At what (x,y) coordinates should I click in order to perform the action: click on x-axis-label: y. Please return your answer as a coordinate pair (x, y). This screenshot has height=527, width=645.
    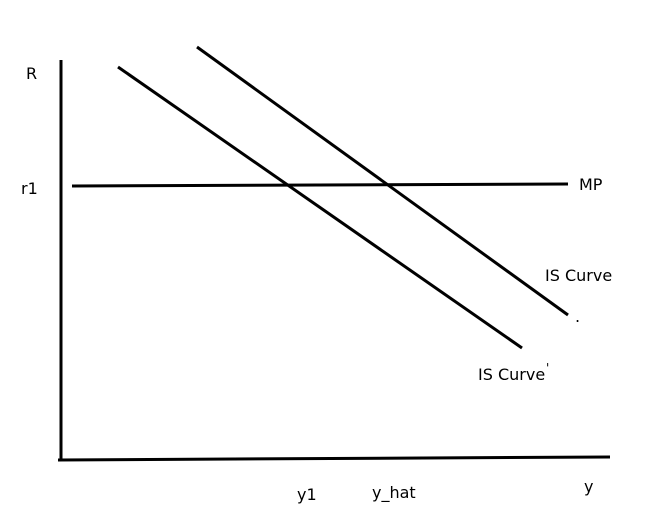
    Looking at the image, I should click on (588, 486).